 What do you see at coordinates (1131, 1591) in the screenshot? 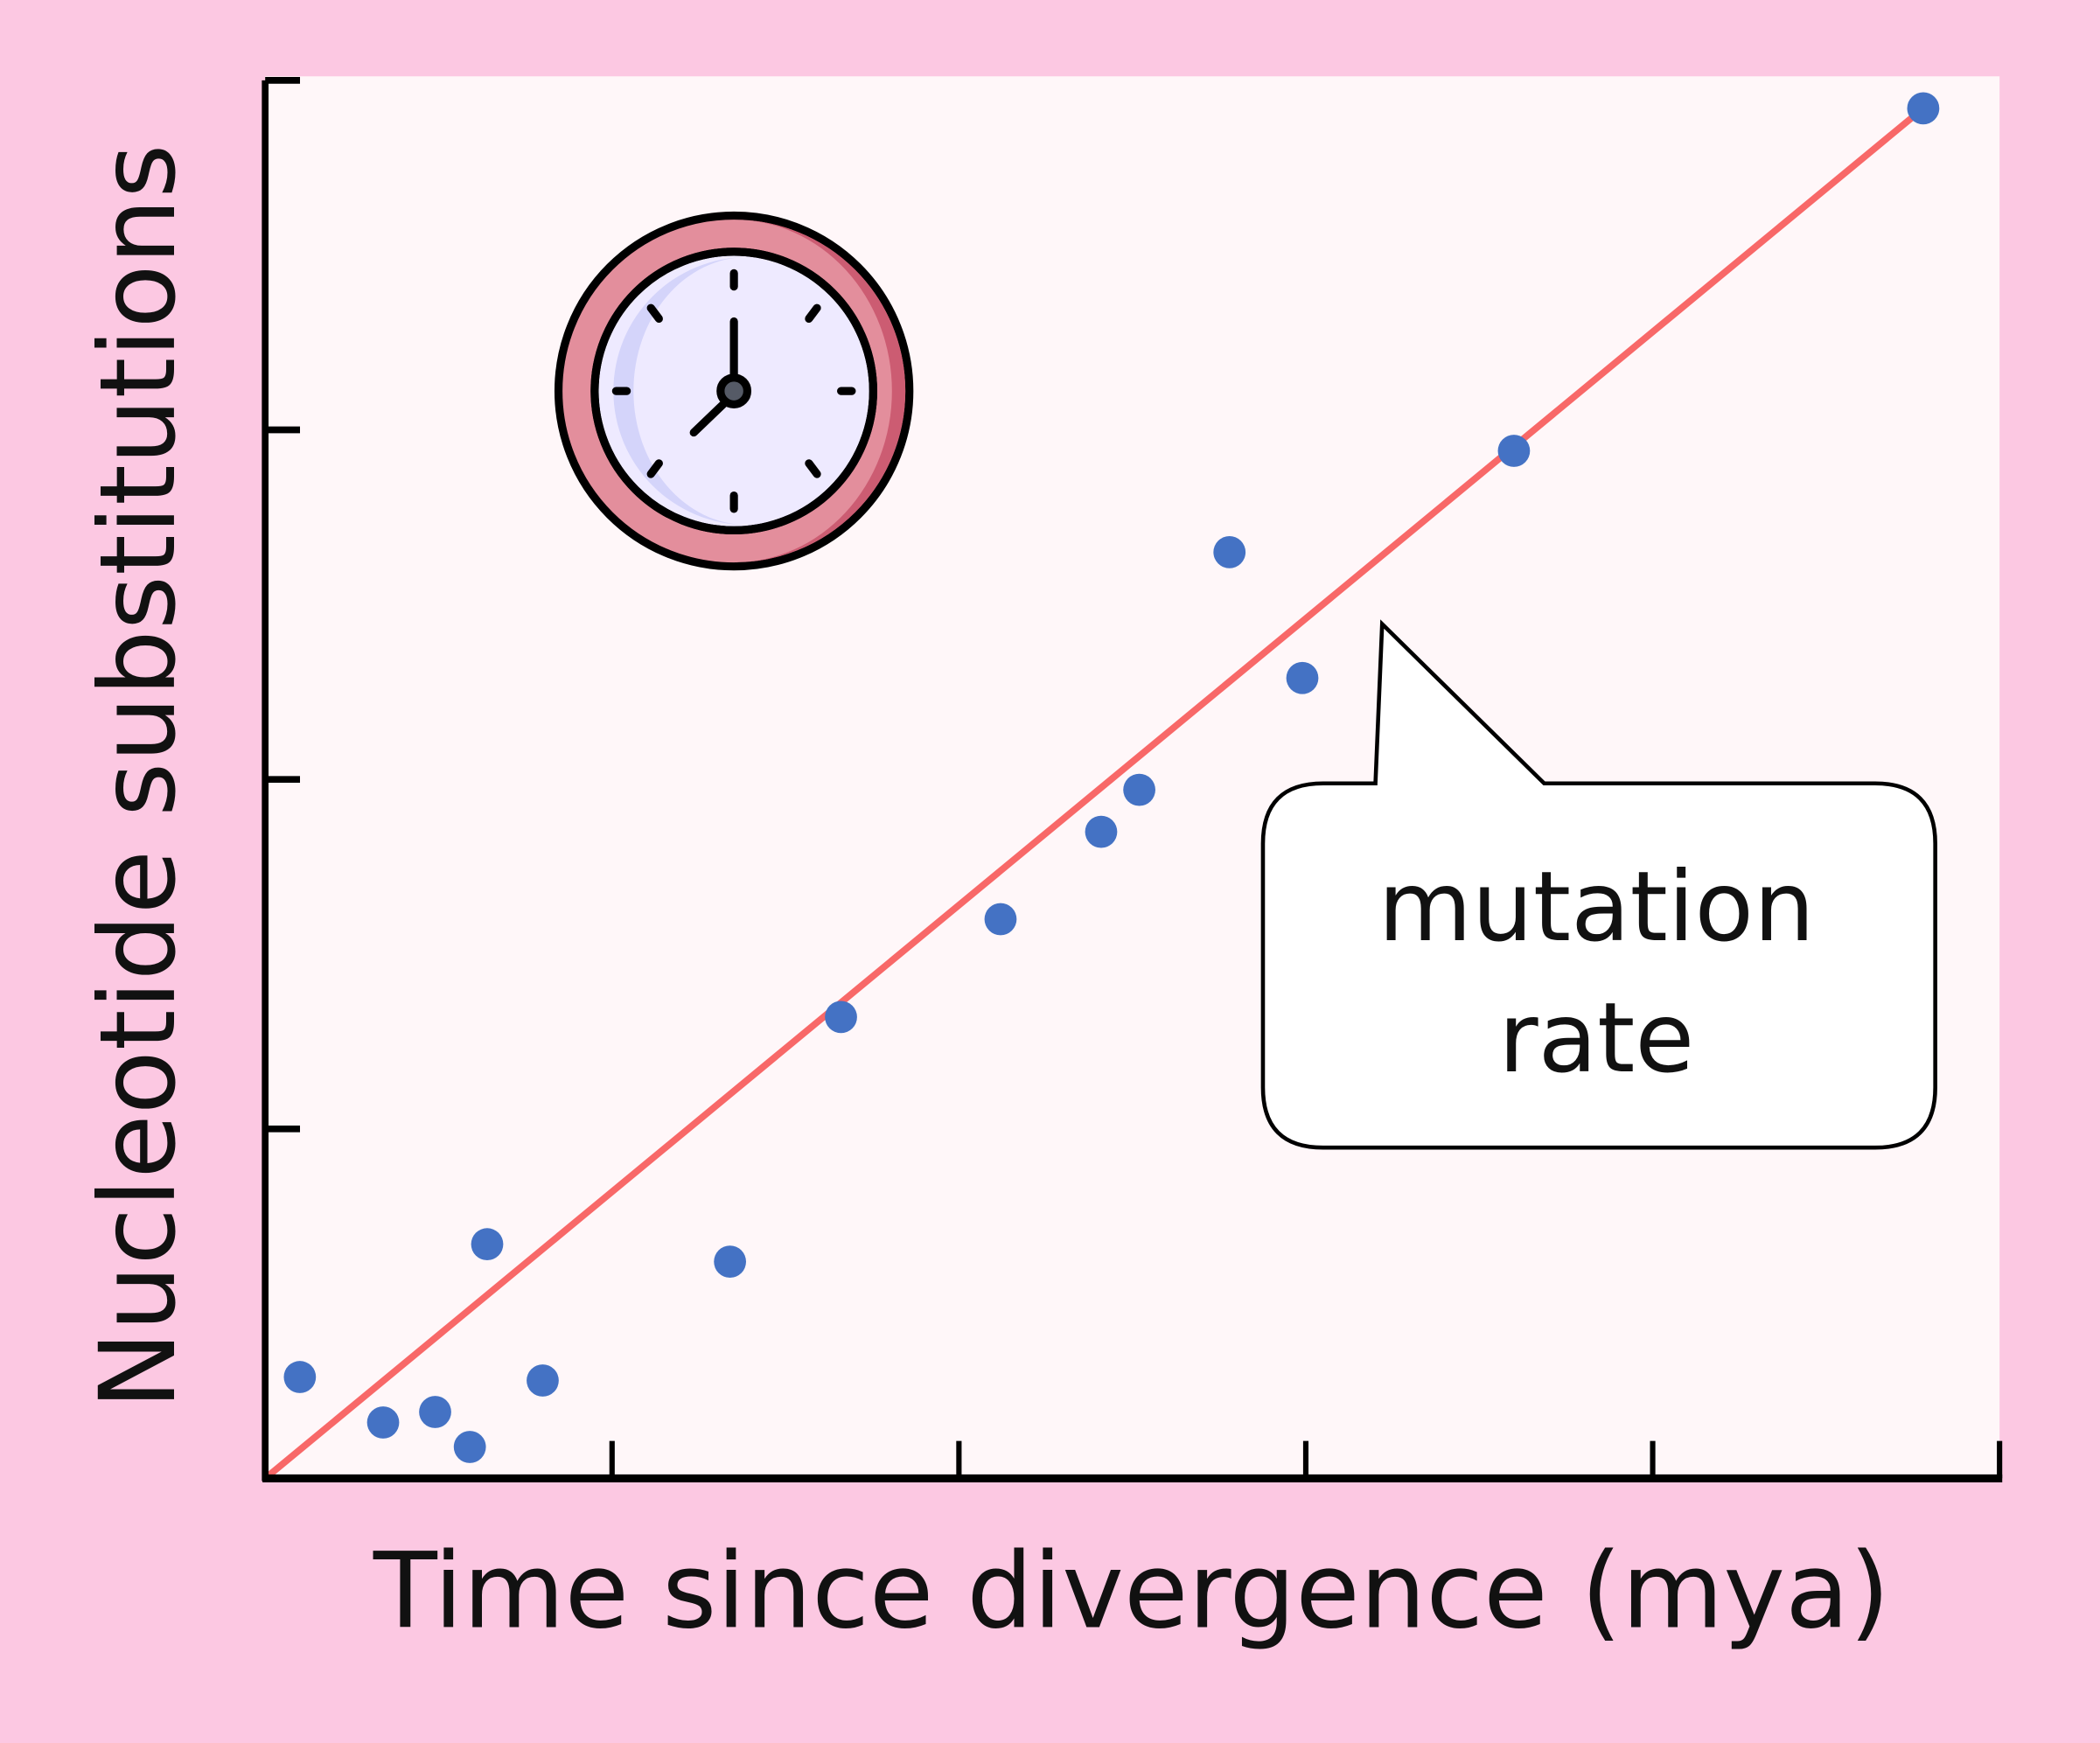
I see `x-axis-label: Time since divergence (mya)` at bounding box center [1131, 1591].